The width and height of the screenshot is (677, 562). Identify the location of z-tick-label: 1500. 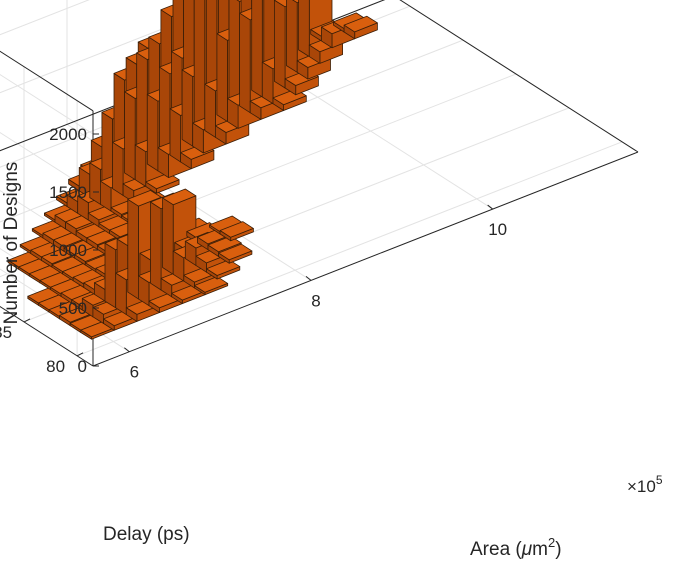
(68, 192).